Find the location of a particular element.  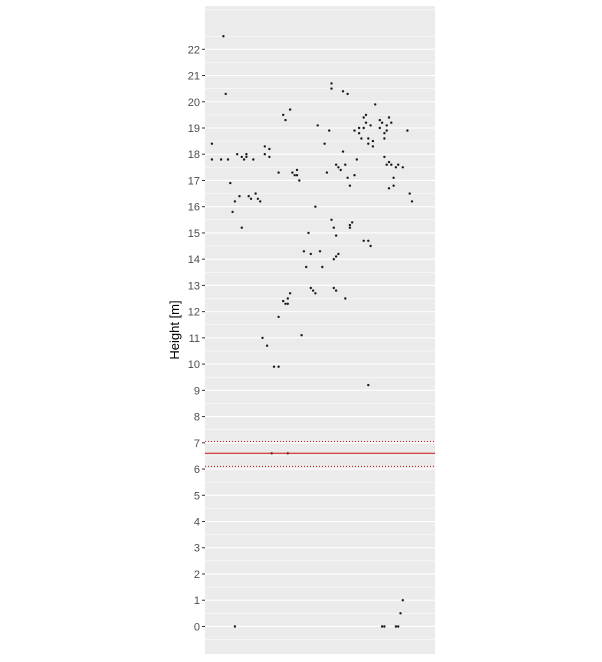

y-tick-label: 20 is located at coordinates (194, 103).